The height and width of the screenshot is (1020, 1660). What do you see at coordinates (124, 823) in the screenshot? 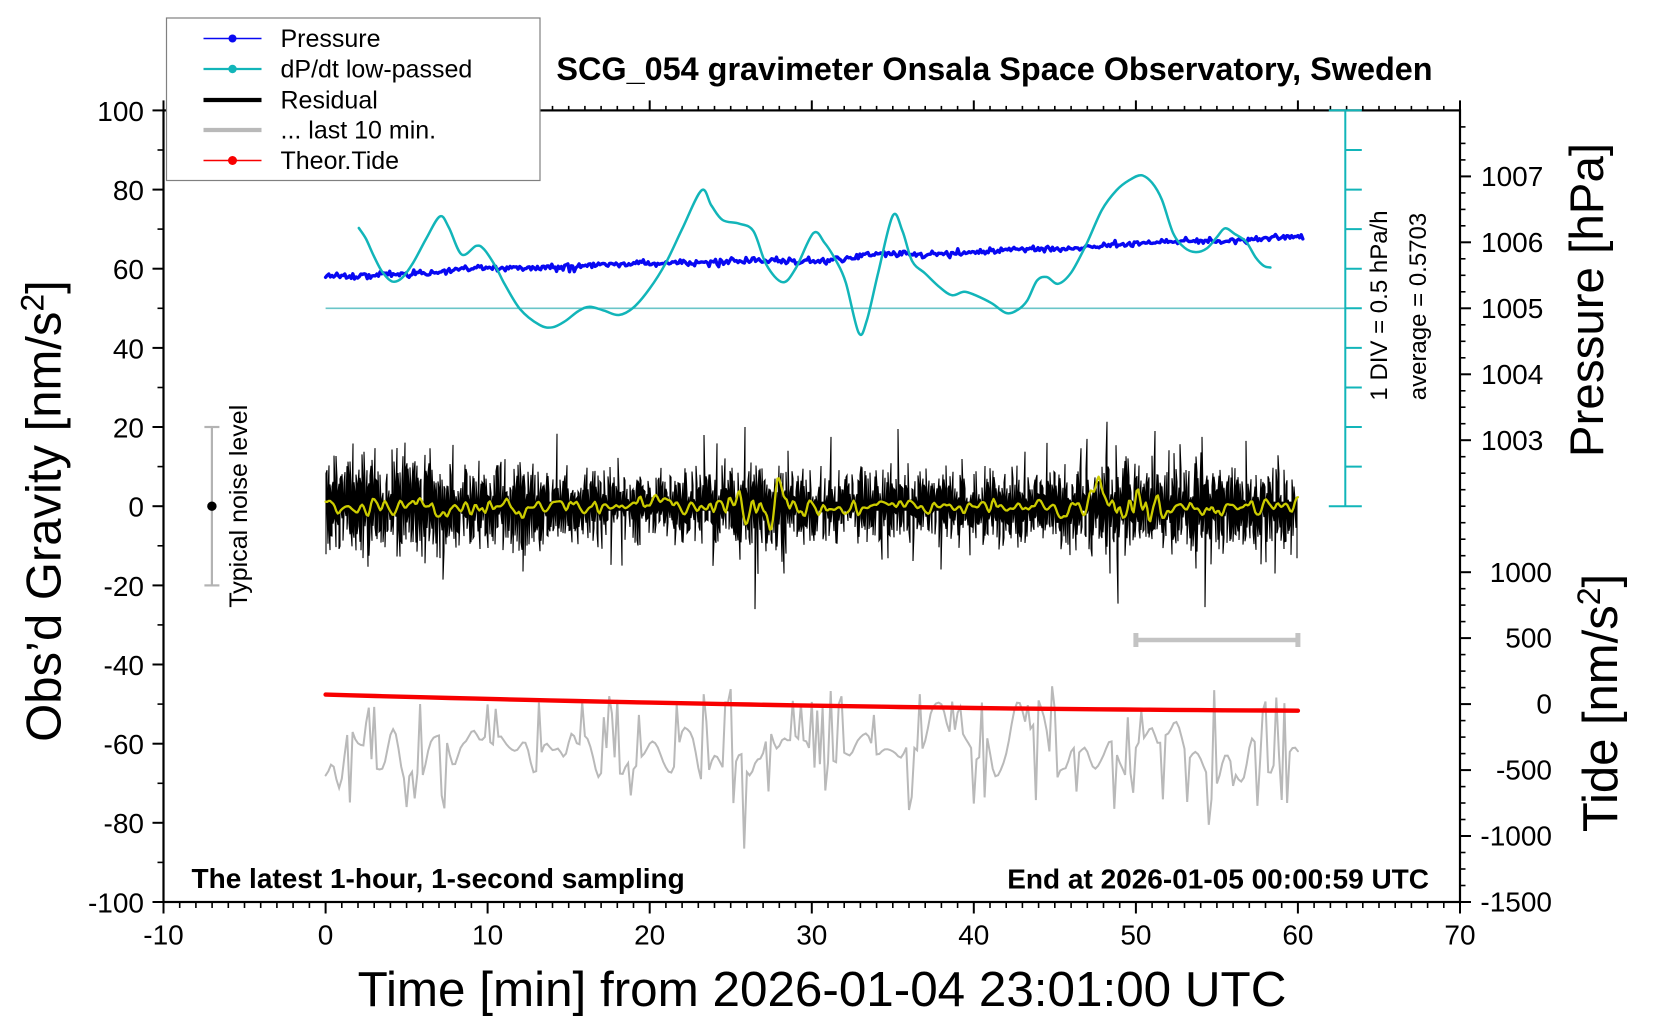
I see `svg-text: -80` at bounding box center [124, 823].